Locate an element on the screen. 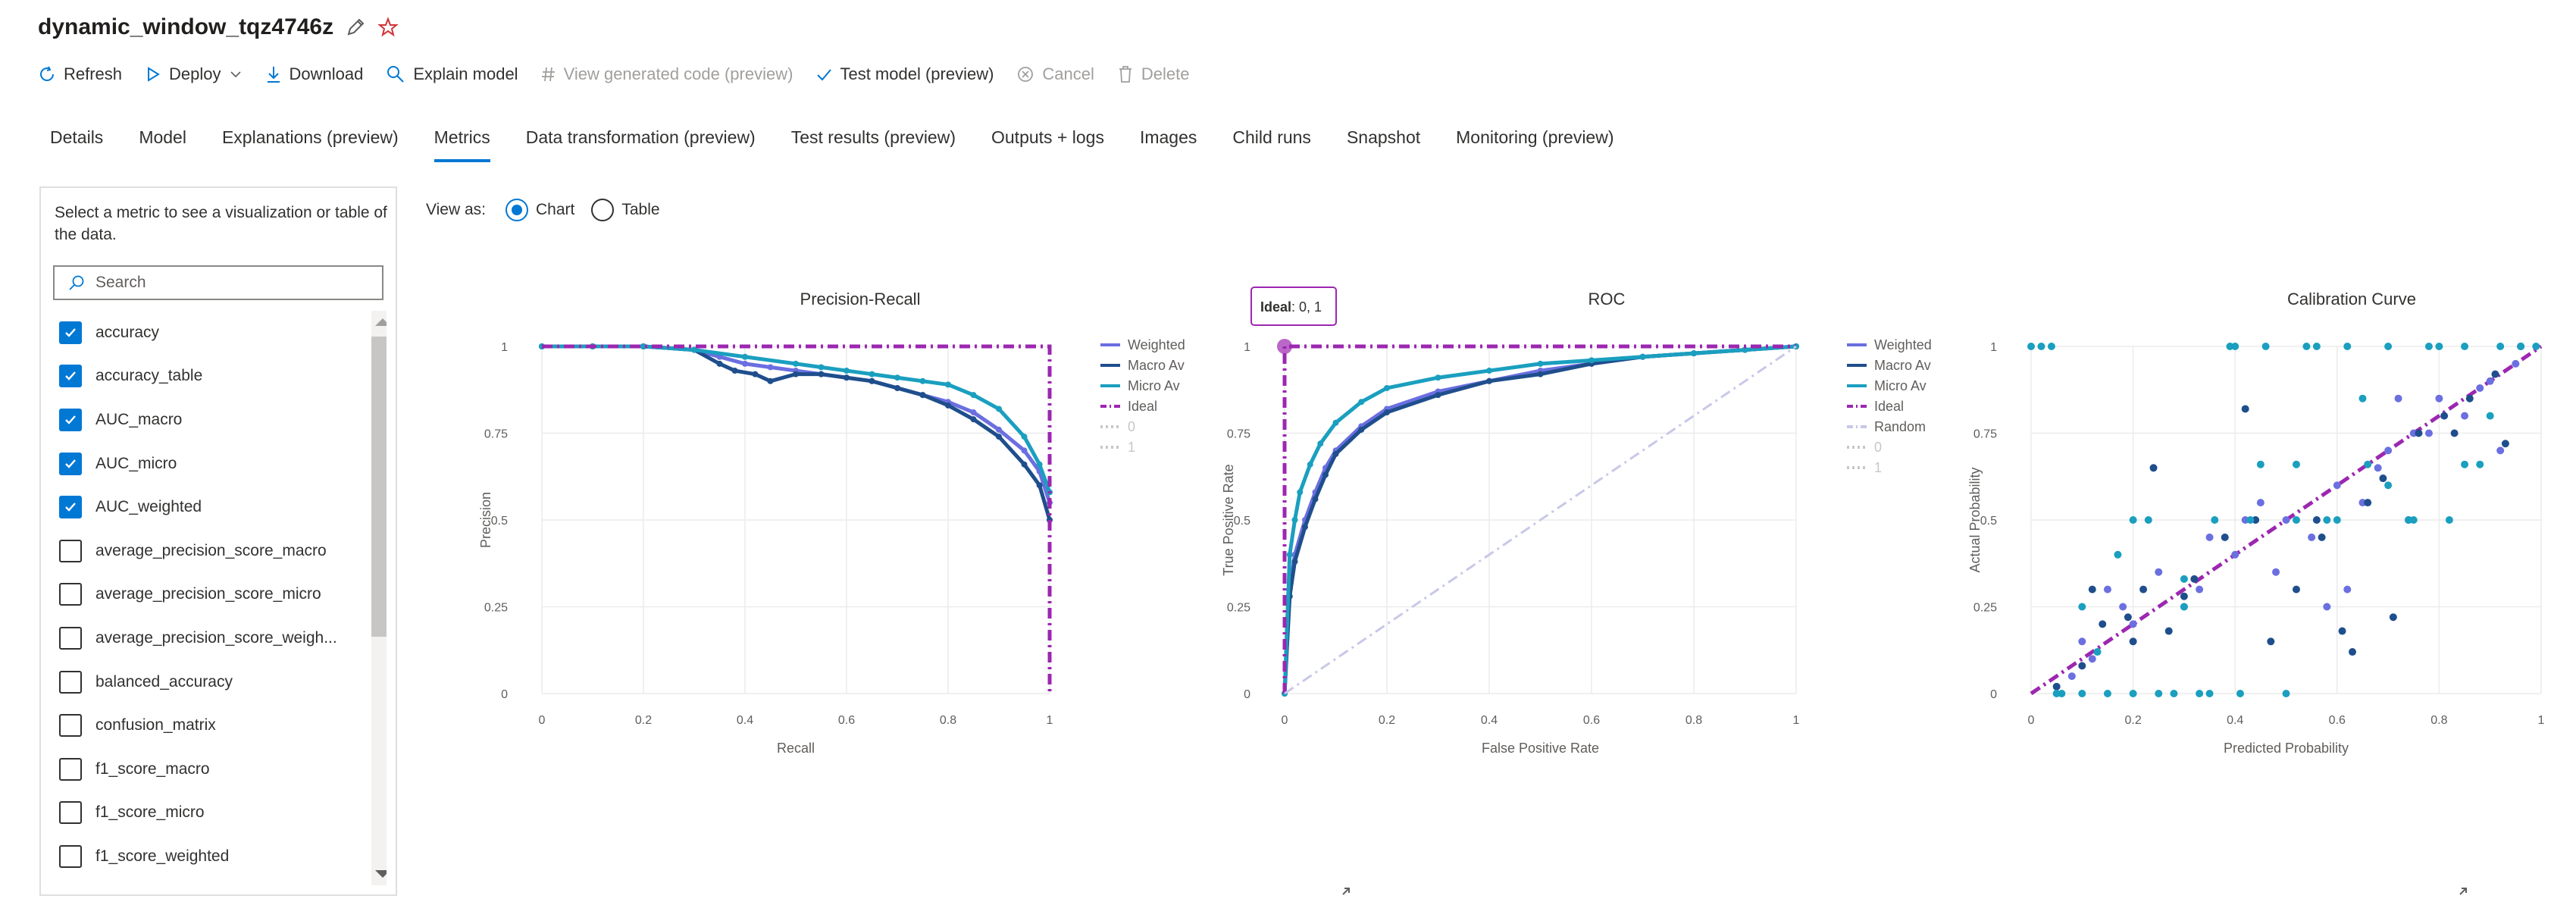 The width and height of the screenshot is (2576, 902). legend-label: Weighted is located at coordinates (1903, 344).